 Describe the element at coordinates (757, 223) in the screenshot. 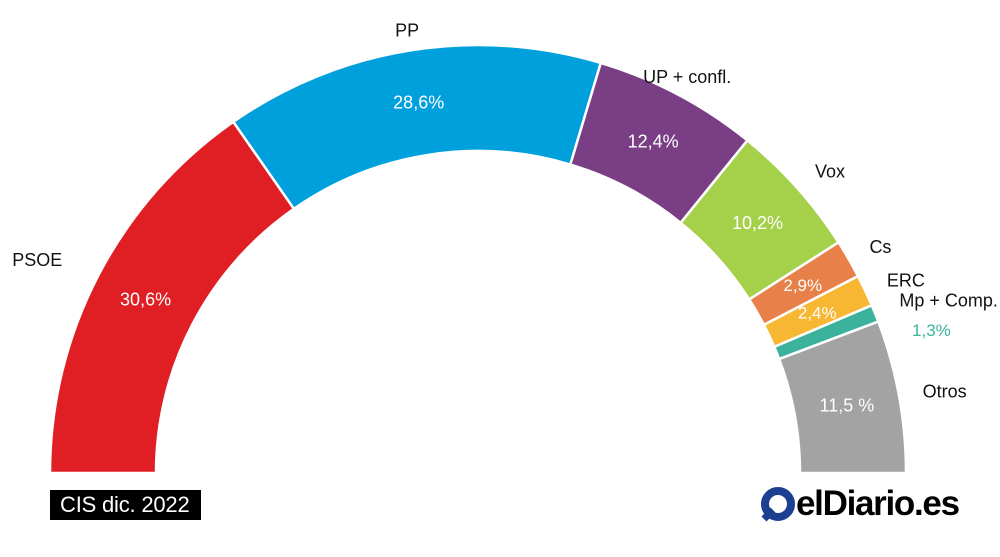

I see `value-label-vox: 10,2%` at that location.